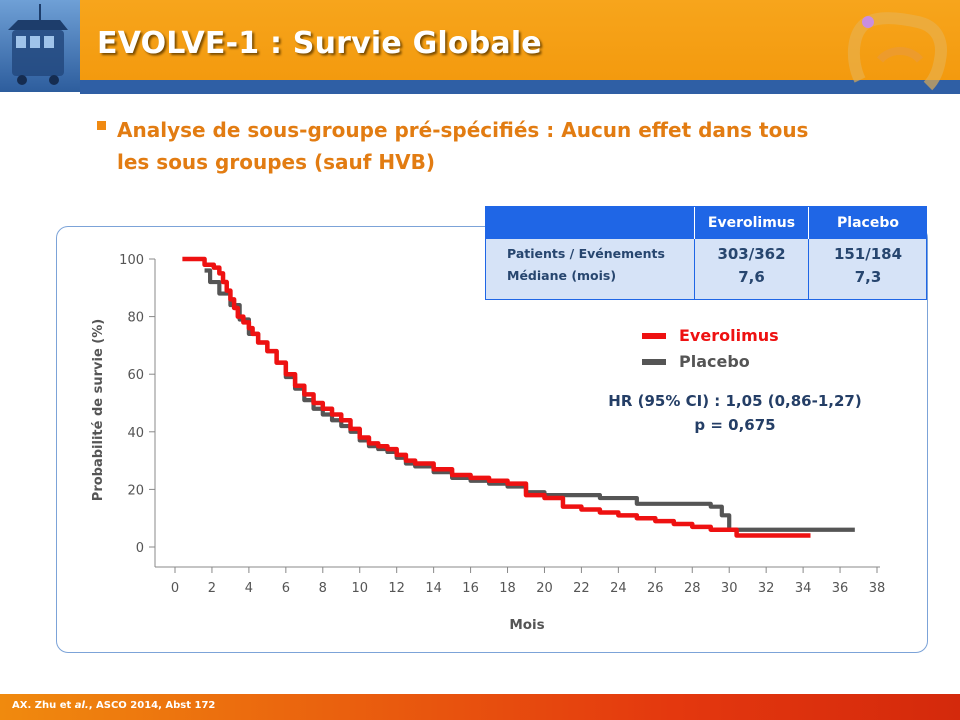 This screenshot has width=960, height=720. I want to click on hazard-ratio: HR (95% CI) : 1,05 (0,86-1,27), so click(735, 401).